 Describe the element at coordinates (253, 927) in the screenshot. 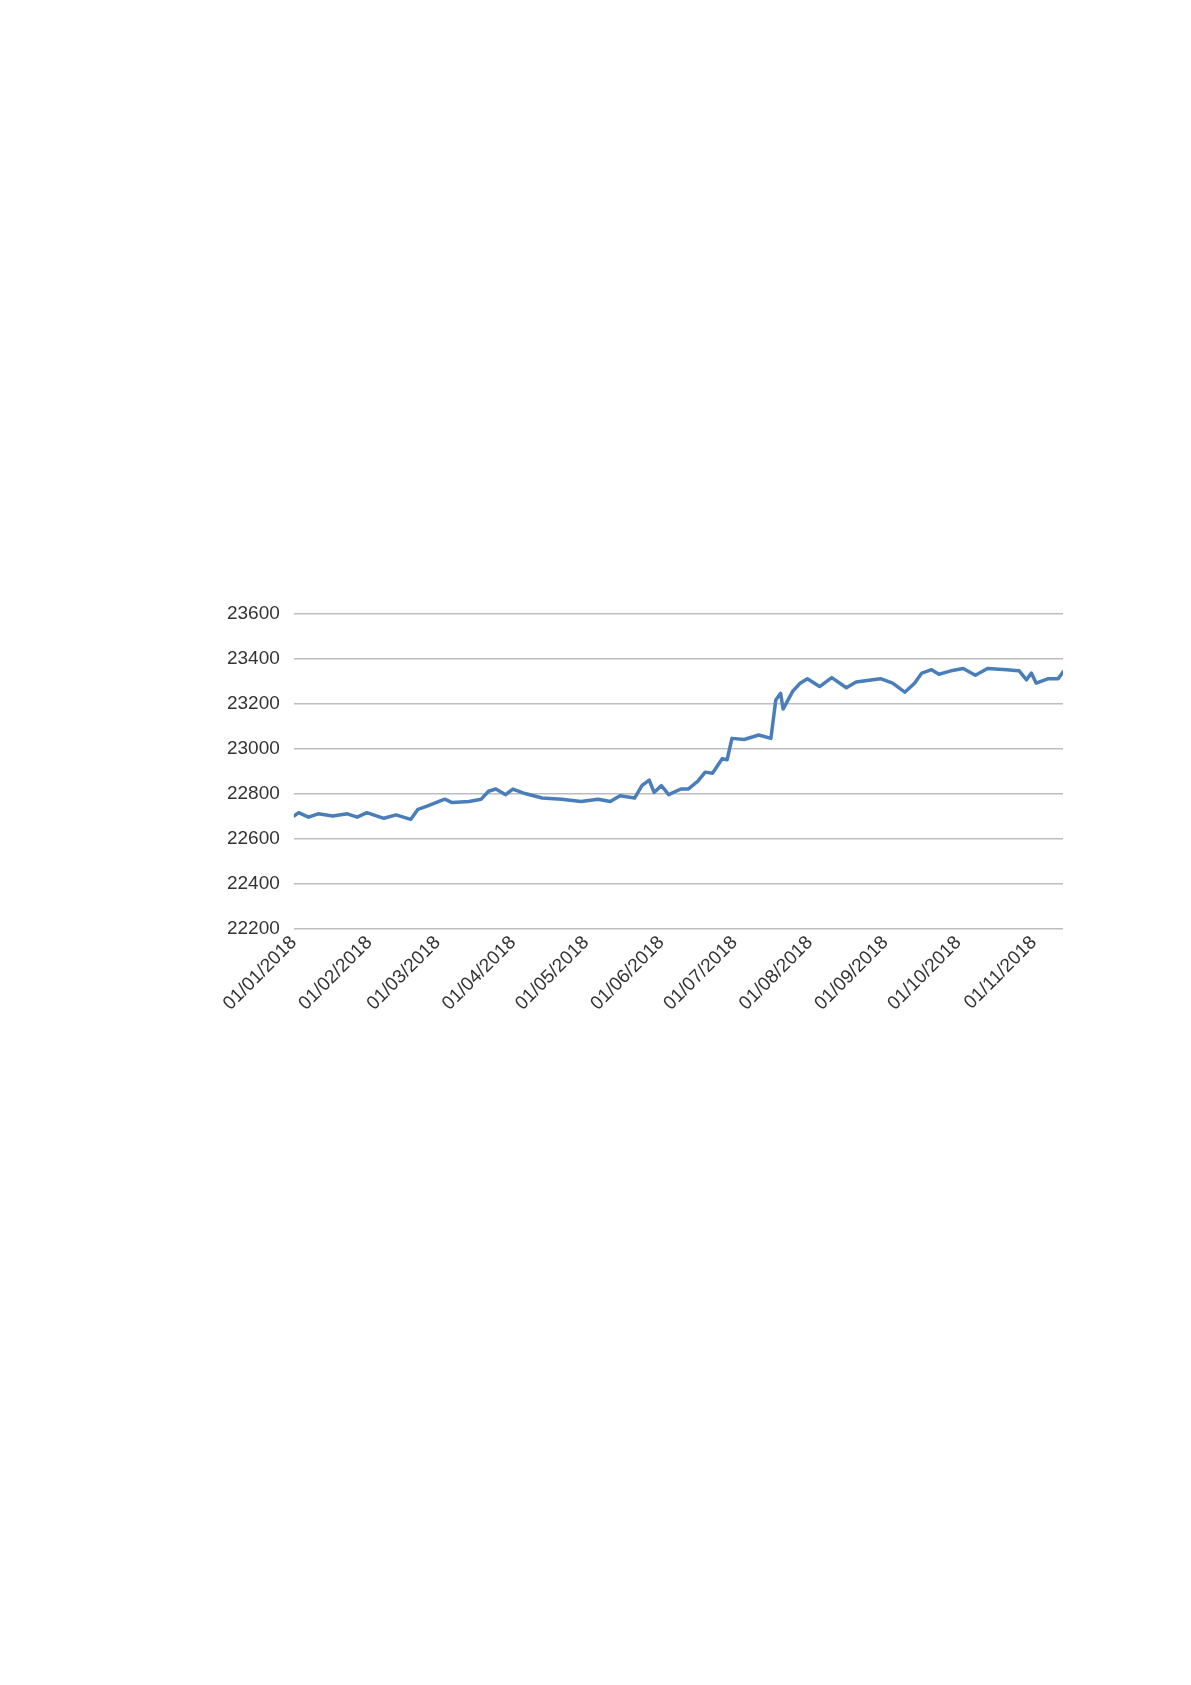

I see `y-tick-label: 22200` at that location.